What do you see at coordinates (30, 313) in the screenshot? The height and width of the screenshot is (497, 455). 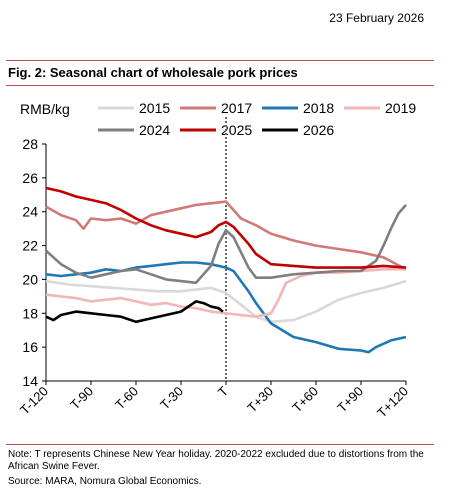 I see `y-tick-label: 18` at bounding box center [30, 313].